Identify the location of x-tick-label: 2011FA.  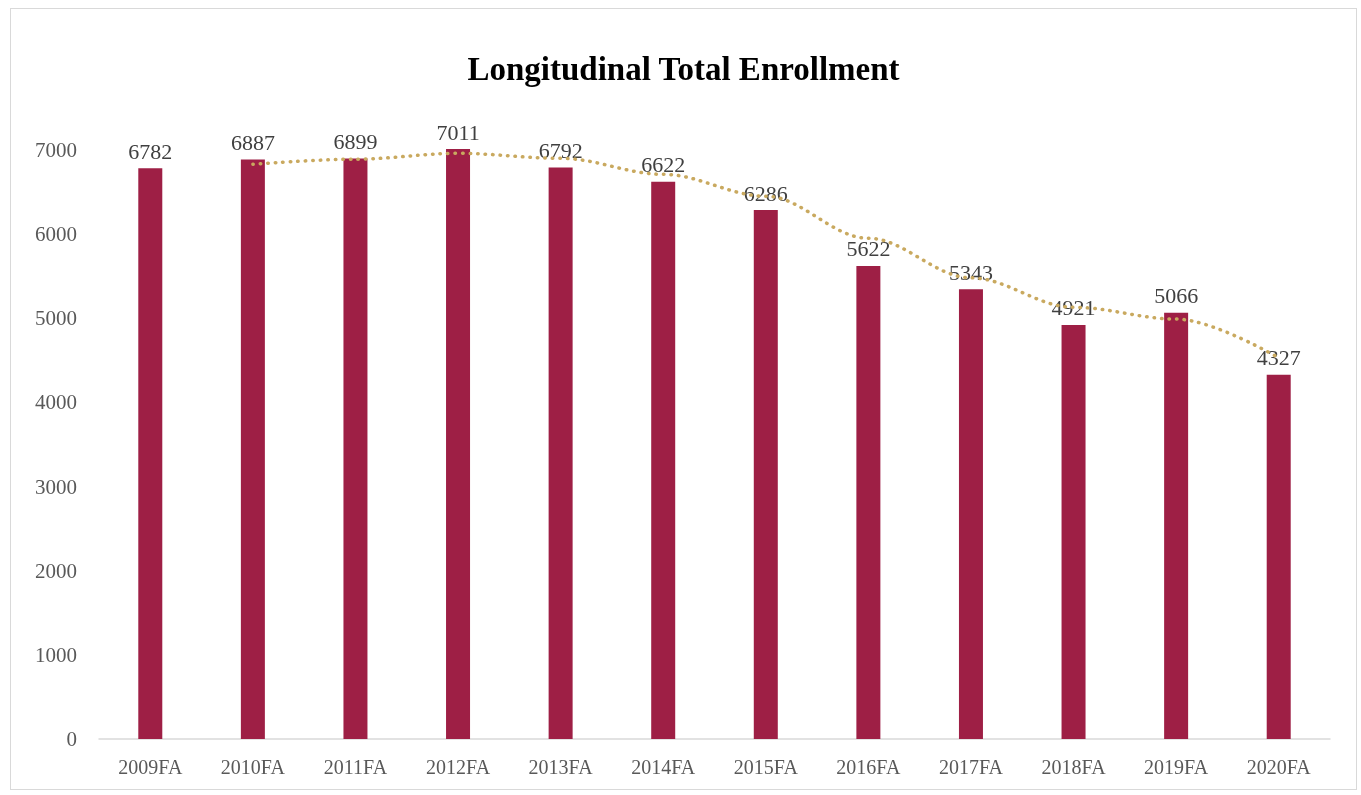
(355, 767).